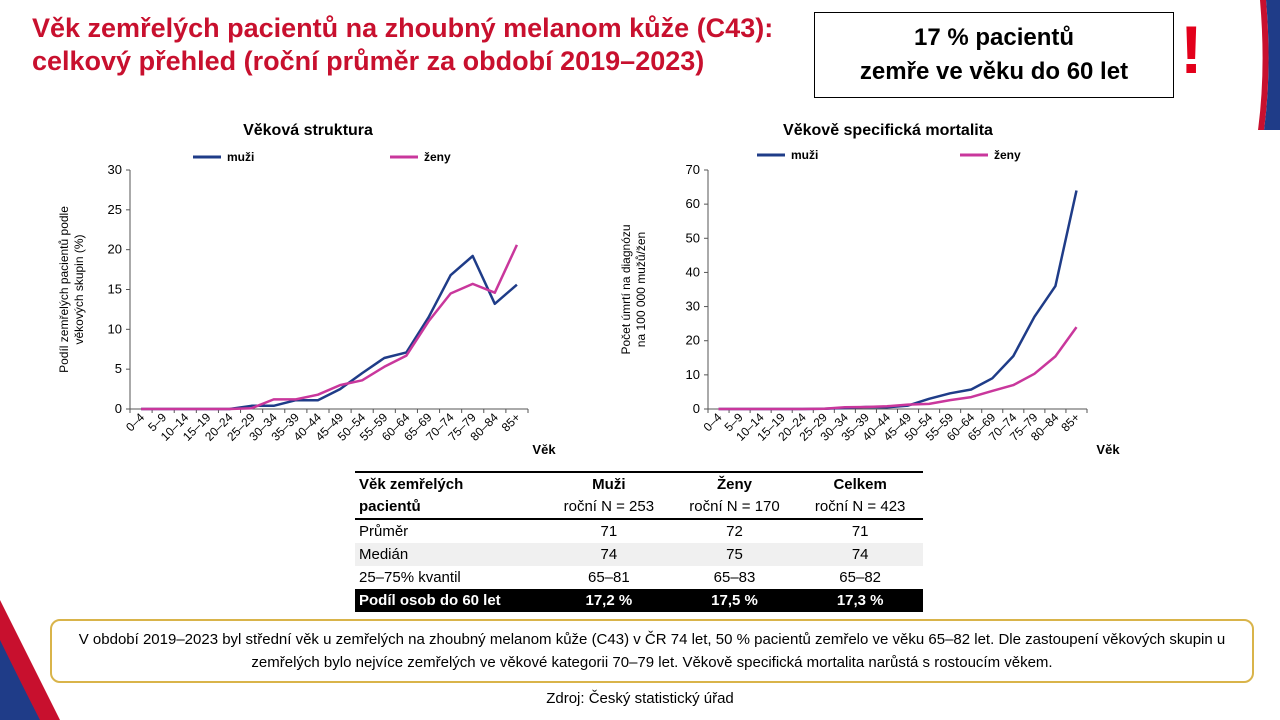  What do you see at coordinates (115, 209) in the screenshot?
I see `y-tick-label: 25` at bounding box center [115, 209].